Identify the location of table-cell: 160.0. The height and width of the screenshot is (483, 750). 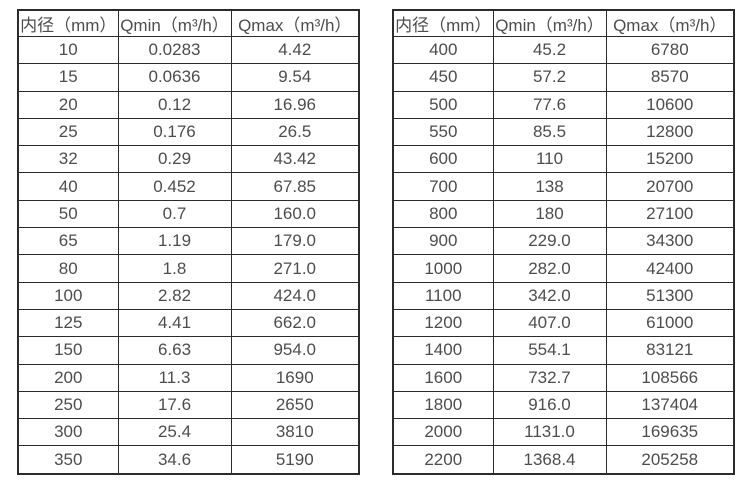
(295, 214).